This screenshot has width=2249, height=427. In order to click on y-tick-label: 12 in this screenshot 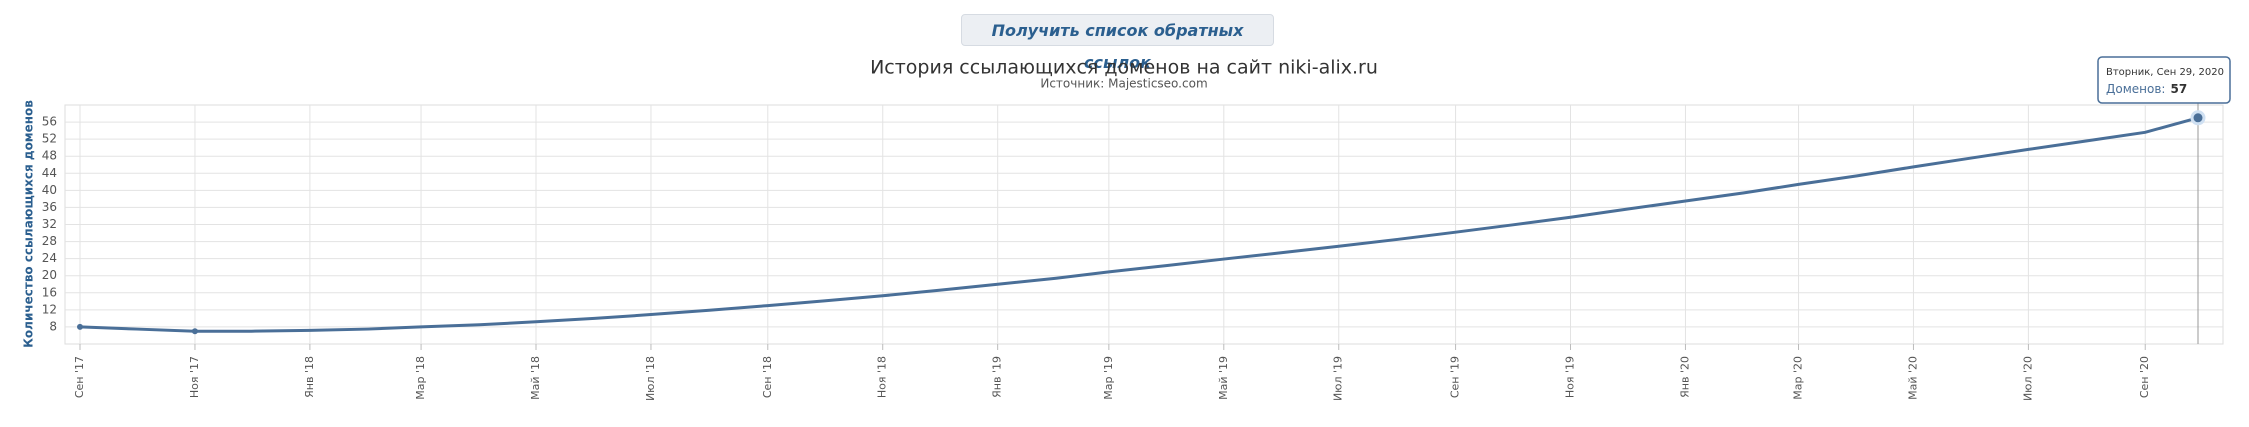, I will do `click(49, 309)`.